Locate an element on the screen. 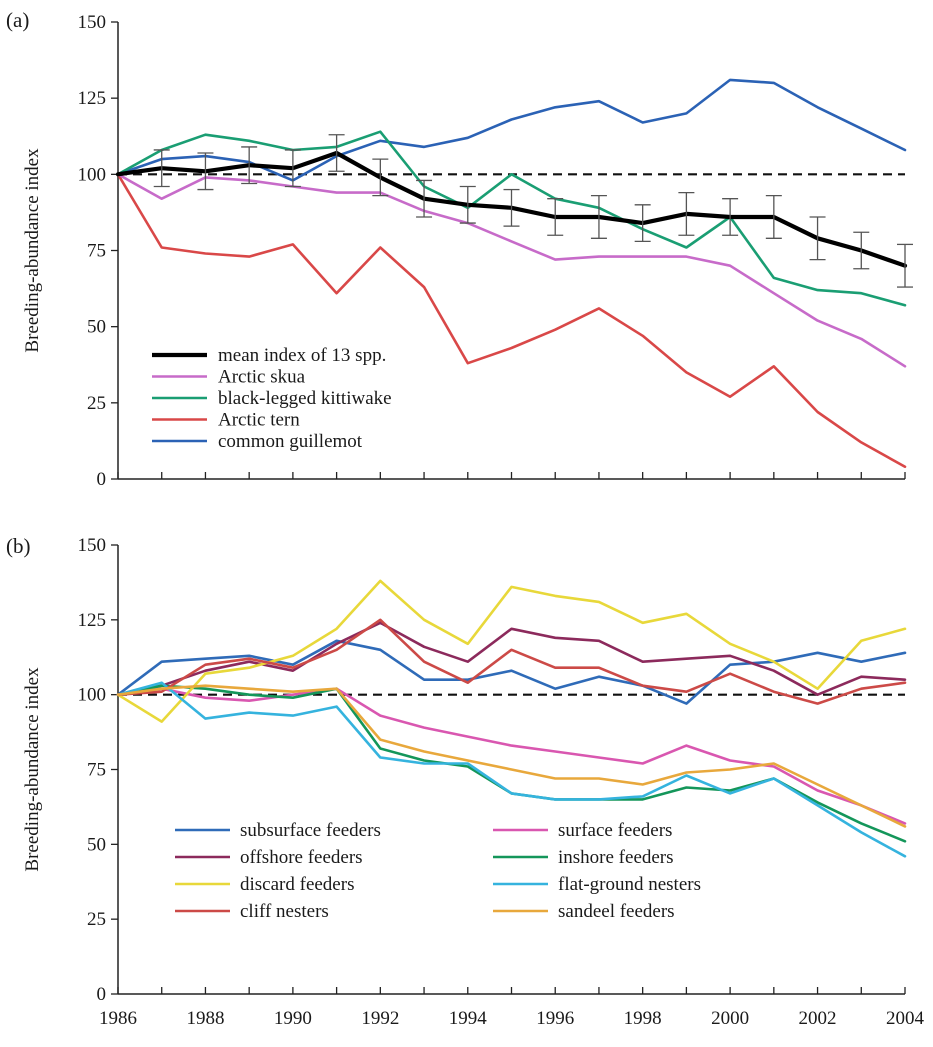  series-line-offshore-feeders is located at coordinates (511, 659).